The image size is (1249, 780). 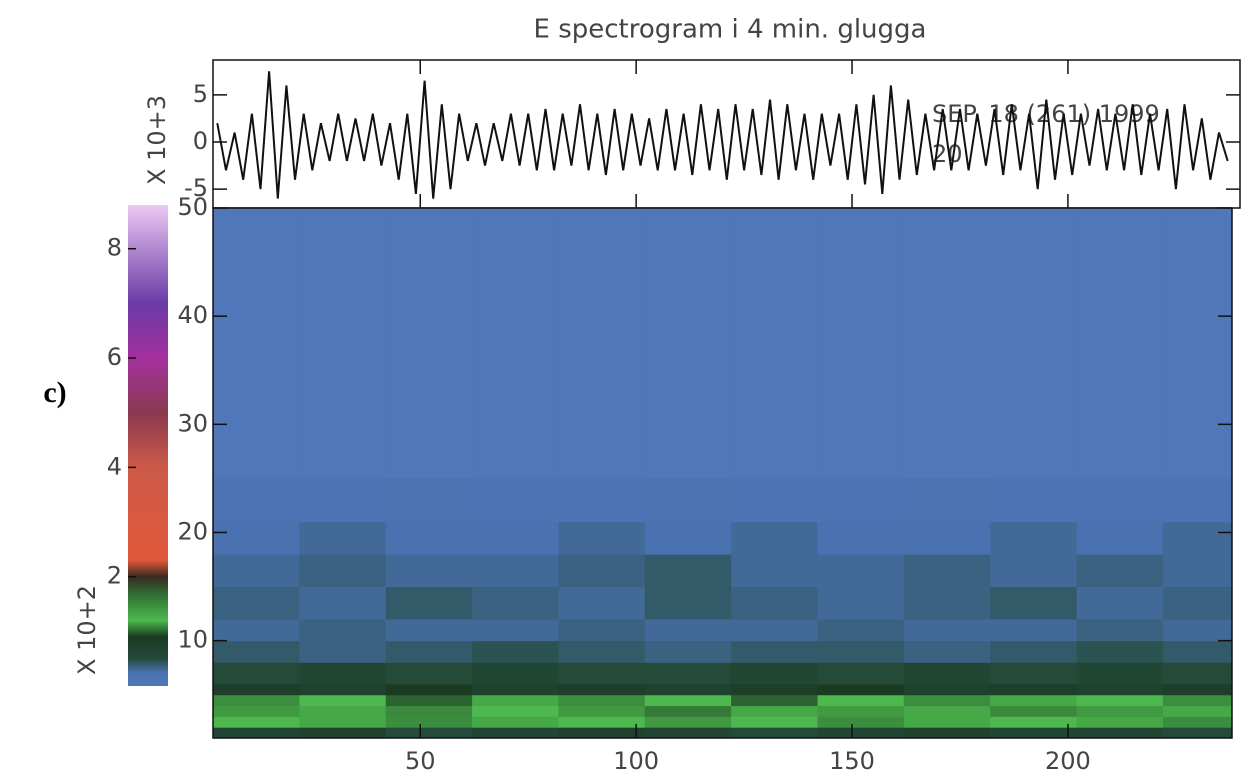 I want to click on x-tick-label: 100, so click(x=636, y=761).